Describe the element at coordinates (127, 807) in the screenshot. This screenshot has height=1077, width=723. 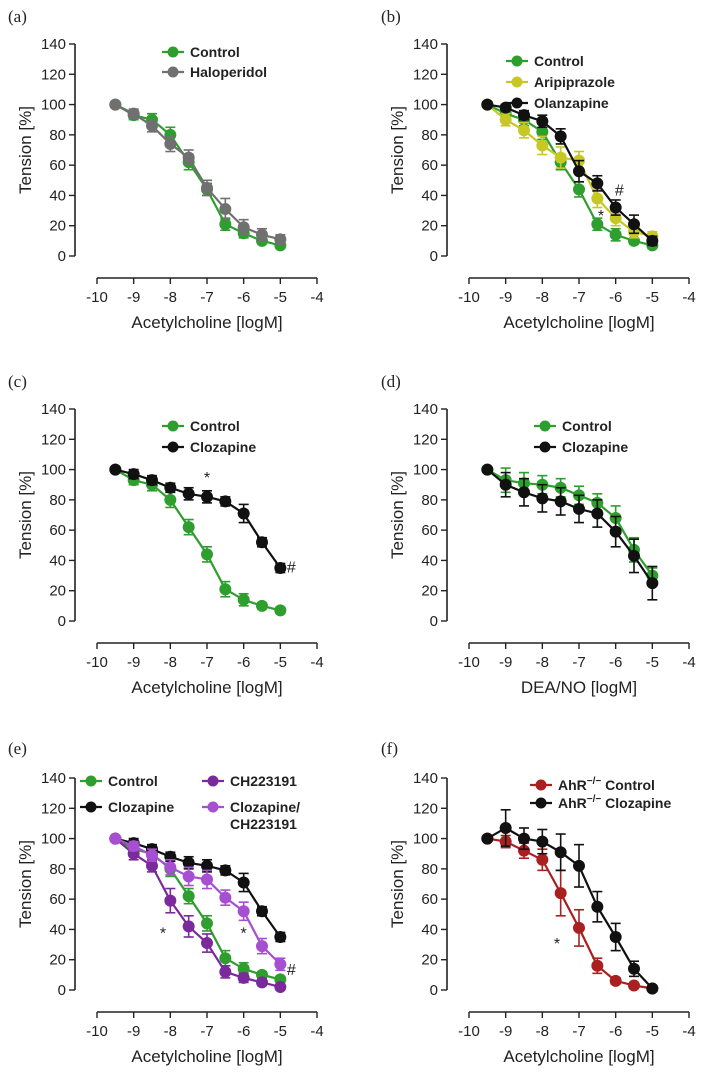
I see `legend-entry: Clozapine` at that location.